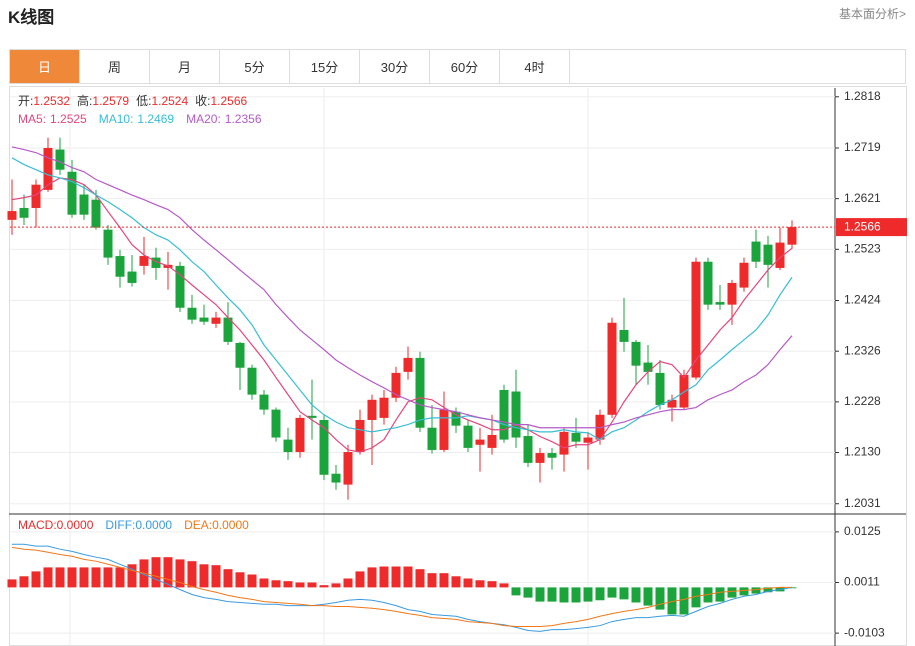  I want to click on legend-label: DIFF:, so click(120, 525).